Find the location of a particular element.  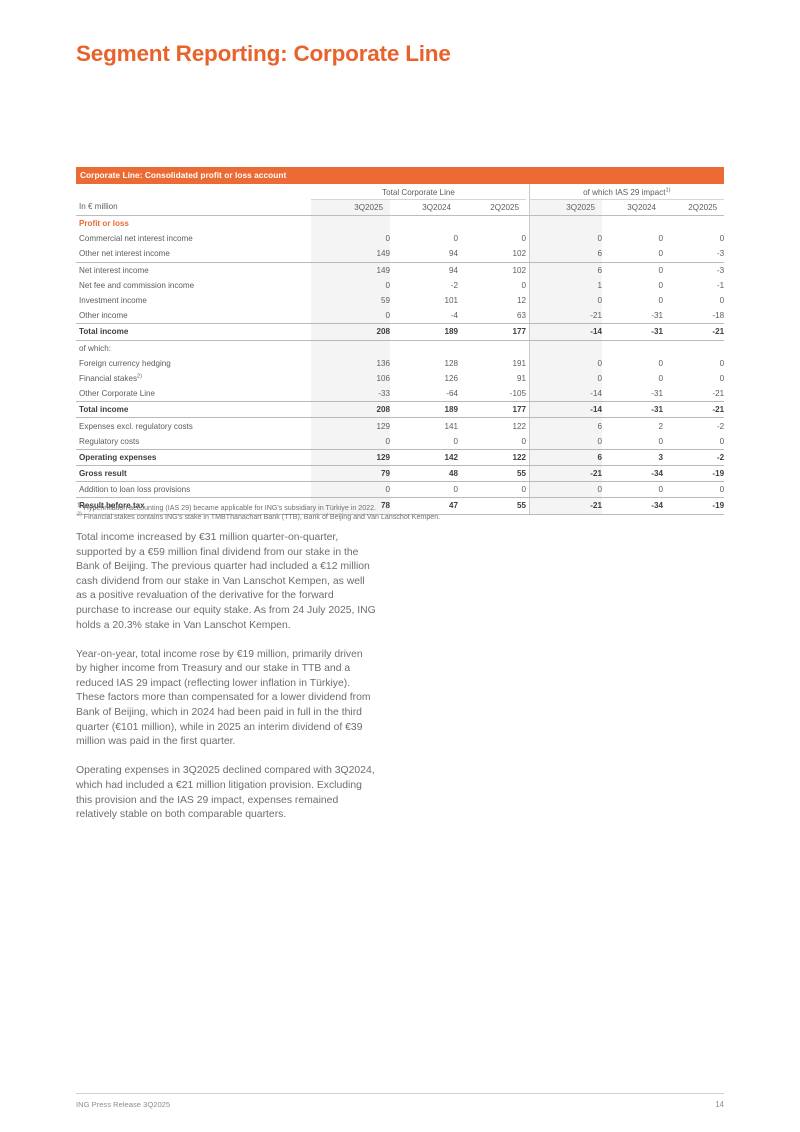

row-label: Other Corporate Line is located at coordinates (190, 394).